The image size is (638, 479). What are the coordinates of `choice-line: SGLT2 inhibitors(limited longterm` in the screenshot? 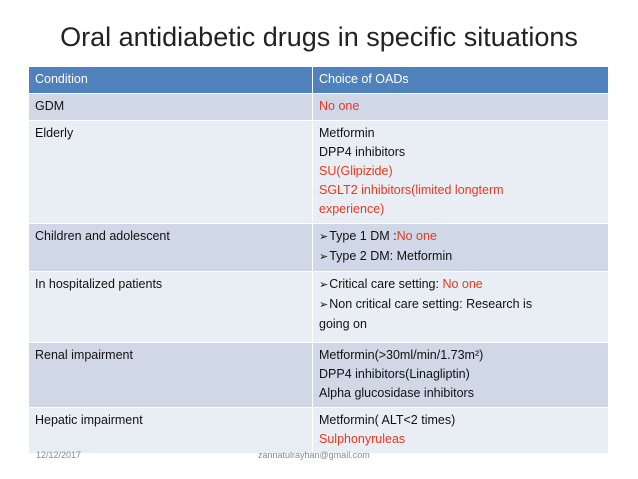 It's located at (411, 190).